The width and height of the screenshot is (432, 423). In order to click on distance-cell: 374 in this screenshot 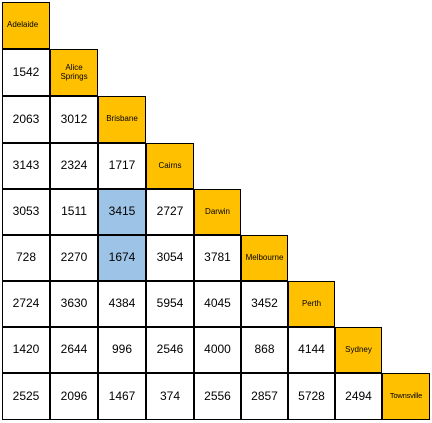, I will do `click(170, 396)`.